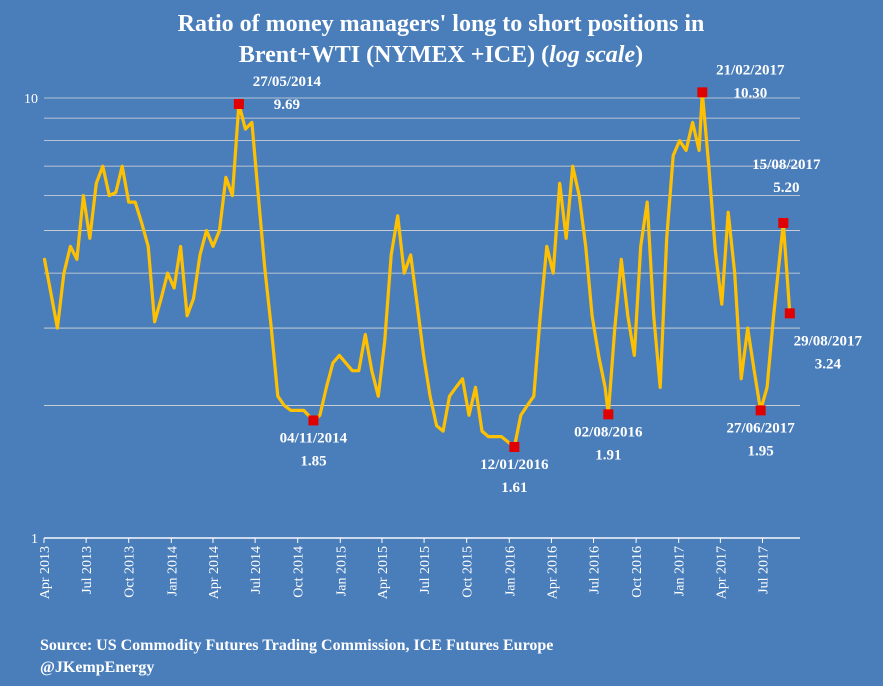 The image size is (883, 686). What do you see at coordinates (760, 428) in the screenshot?
I see `annotation-date: 27/06/2017` at bounding box center [760, 428].